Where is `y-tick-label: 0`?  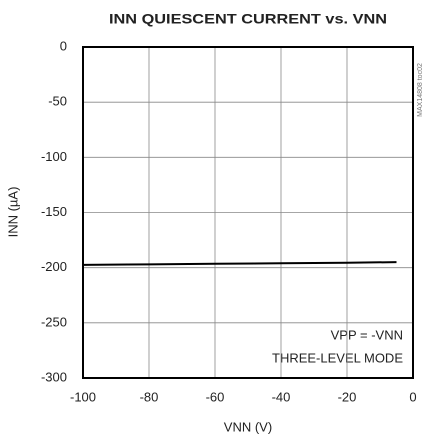
y-tick-label: 0 is located at coordinates (63, 45).